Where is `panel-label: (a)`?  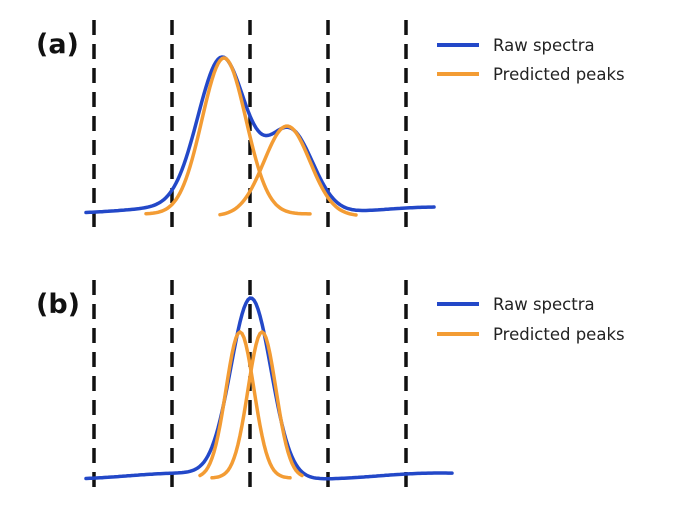
panel-label: (a) is located at coordinates (57, 44).